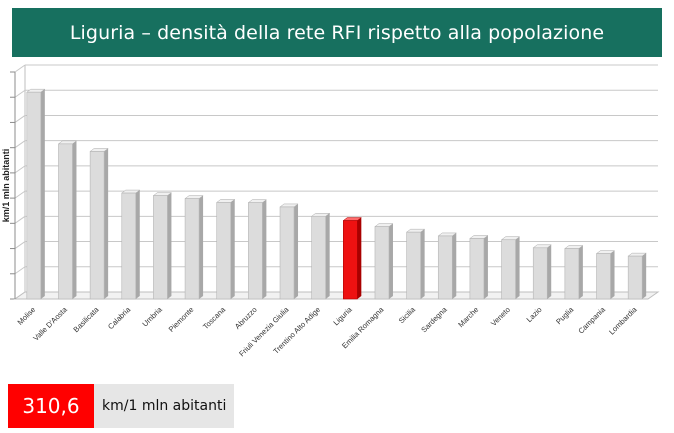 The width and height of the screenshot is (674, 433). I want to click on bar-molise, so click(34, 195).